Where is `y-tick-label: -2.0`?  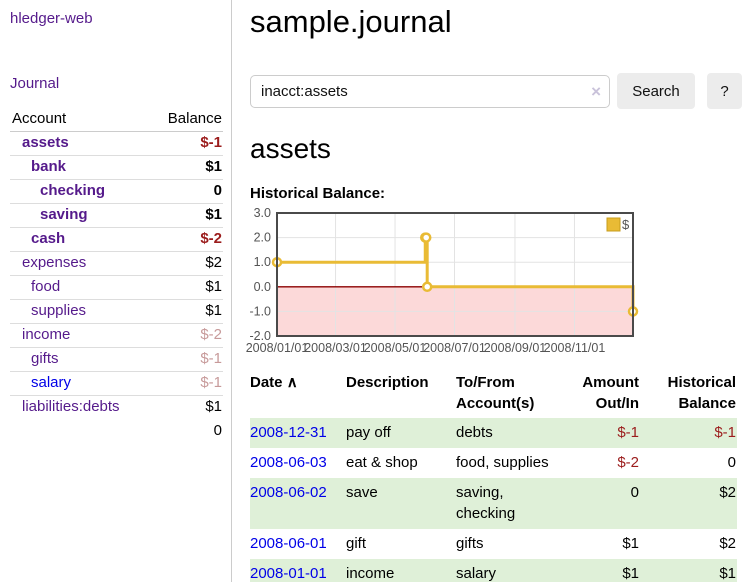
y-tick-label: -2.0 is located at coordinates (260, 336).